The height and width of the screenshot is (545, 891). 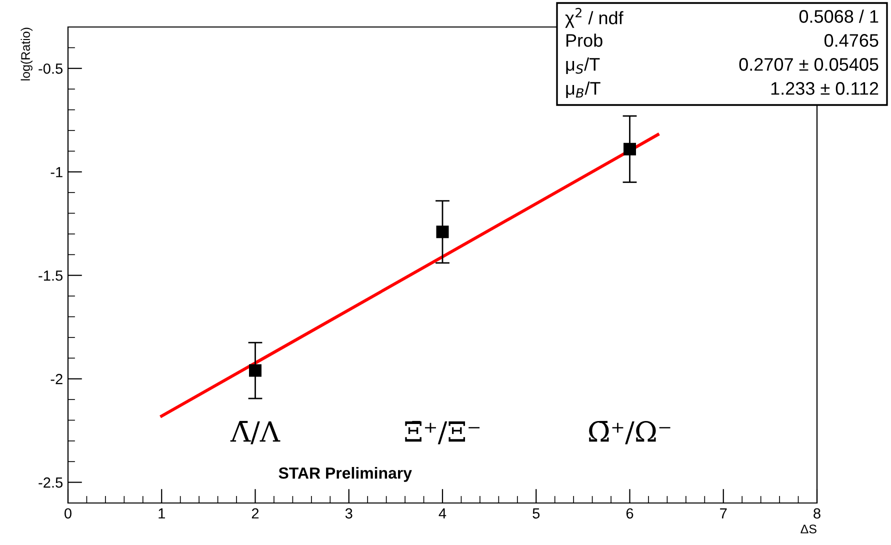 What do you see at coordinates (345, 474) in the screenshot?
I see `annotation: STAR Preliminary` at bounding box center [345, 474].